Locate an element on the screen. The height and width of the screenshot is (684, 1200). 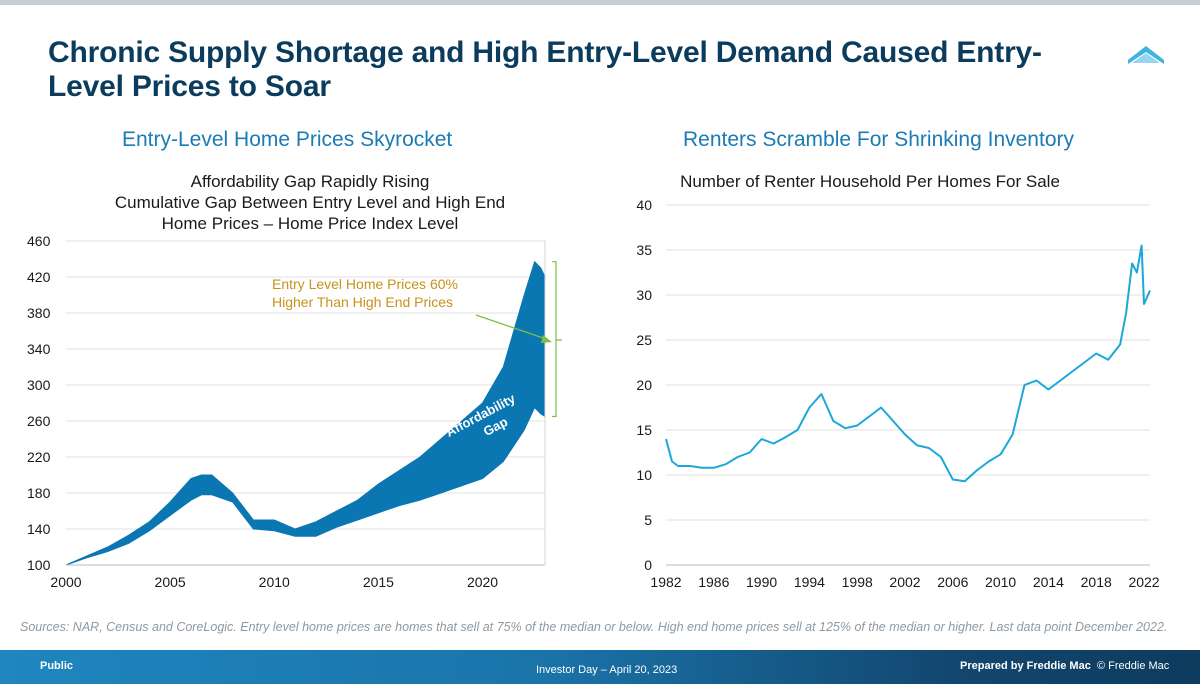
y-tick-label: 340 is located at coordinates (39, 349).